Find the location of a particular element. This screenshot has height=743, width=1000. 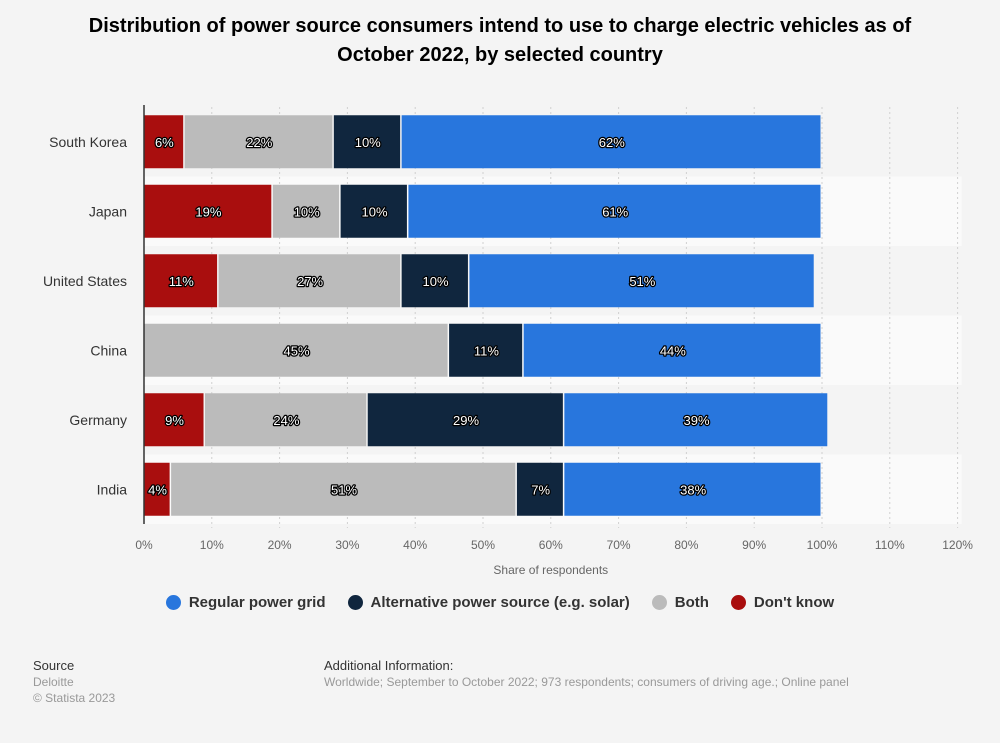

x-tick-label: 30% is located at coordinates (347, 545).